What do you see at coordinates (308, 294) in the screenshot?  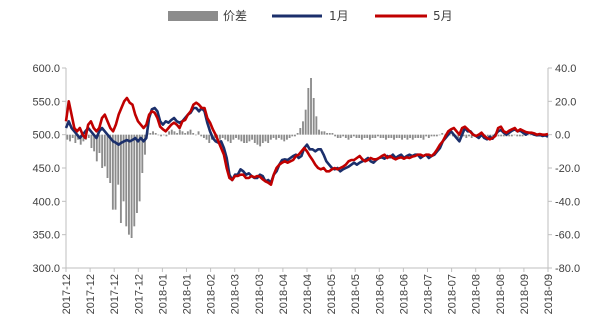 I see `x-tick-label: 2018-04` at bounding box center [308, 294].